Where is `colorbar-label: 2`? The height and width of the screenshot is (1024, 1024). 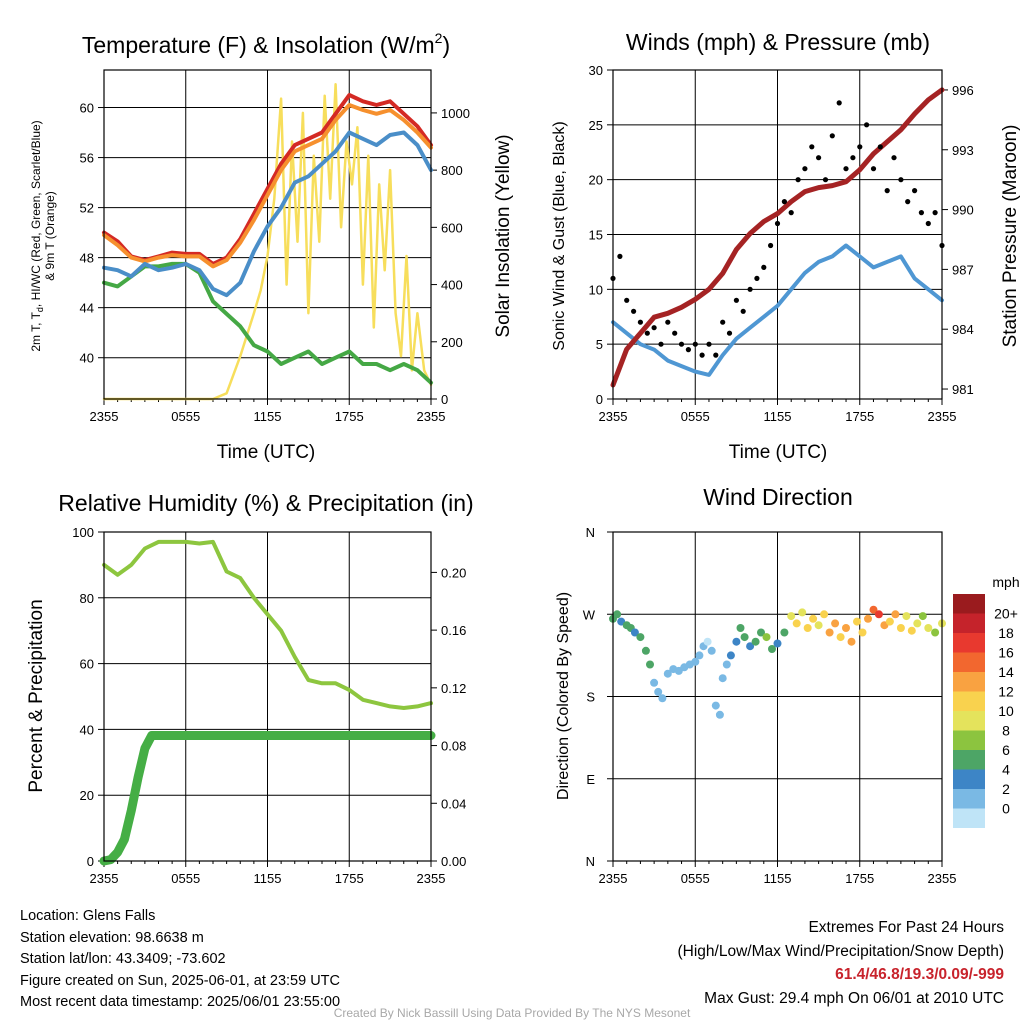 colorbar-label: 2 is located at coordinates (1006, 789).